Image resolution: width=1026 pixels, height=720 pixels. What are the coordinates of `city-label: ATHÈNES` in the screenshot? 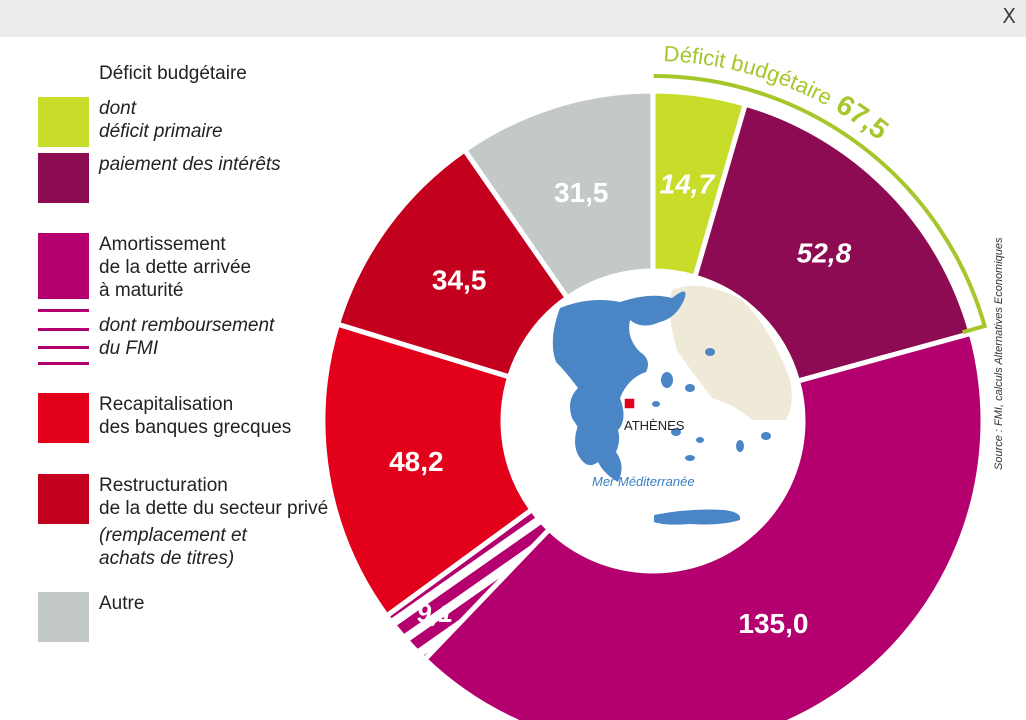 It's located at (654, 425).